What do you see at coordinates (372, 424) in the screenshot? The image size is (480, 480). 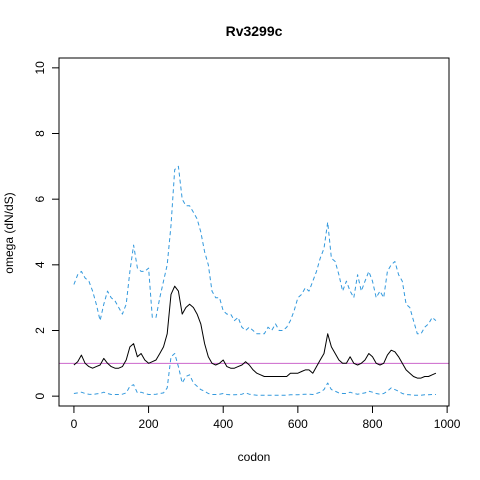 I see `x-tick-label: 800` at bounding box center [372, 424].